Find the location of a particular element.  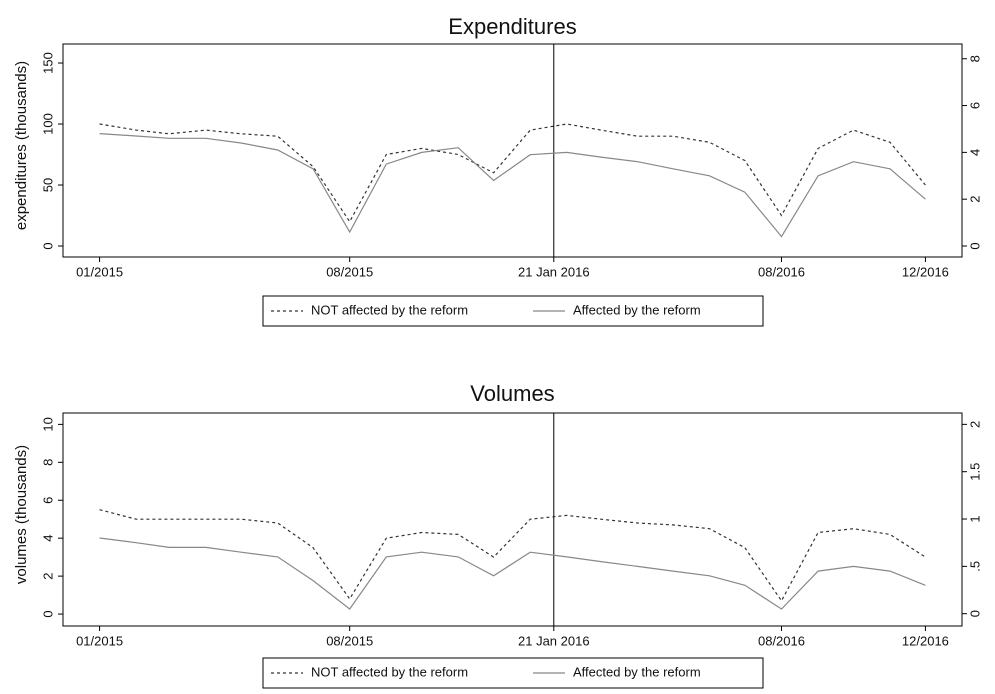

chart-title: Volumes is located at coordinates (512, 393).